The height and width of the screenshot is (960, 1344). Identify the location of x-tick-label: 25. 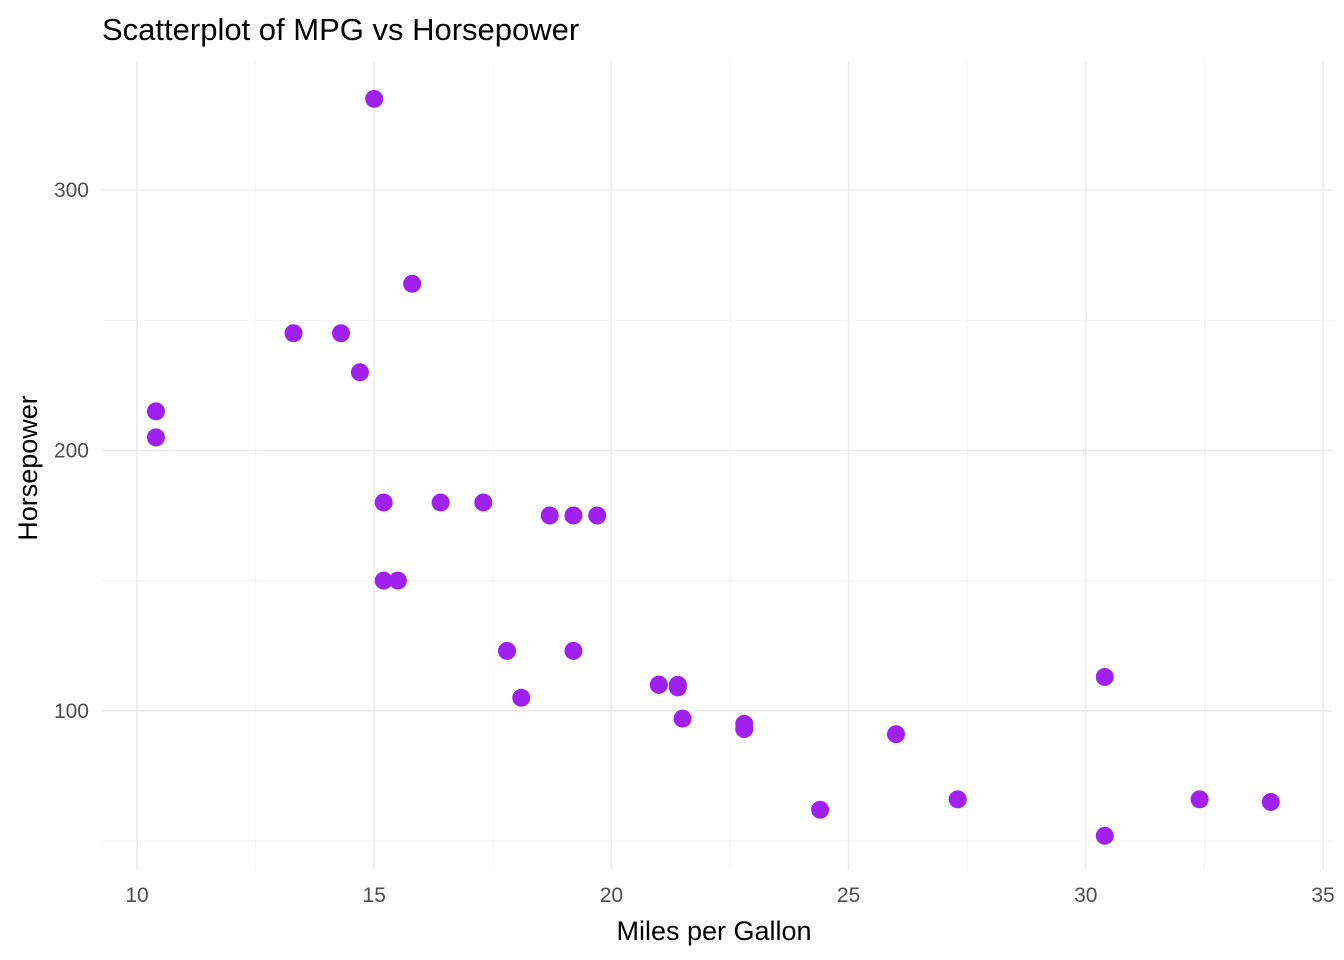
(848, 895).